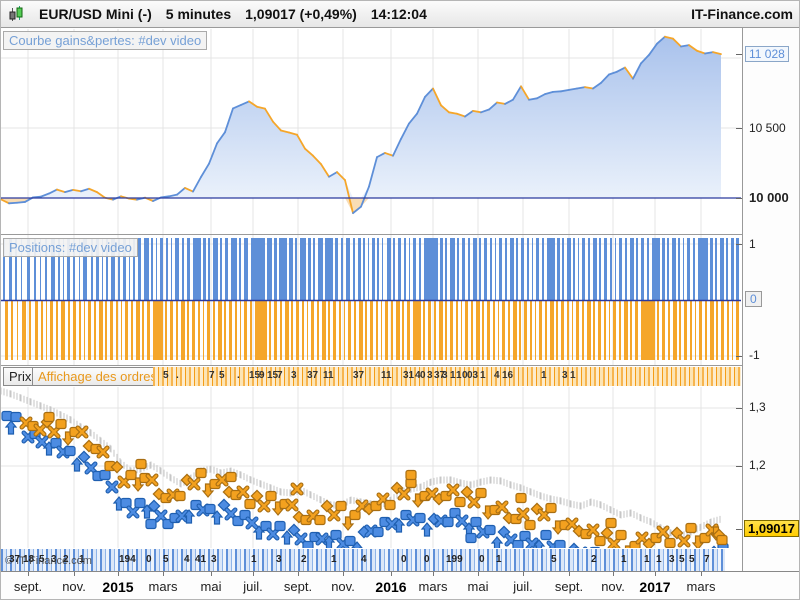 The width and height of the screenshot is (800, 600). I want to click on price-current-value-label: 1,09017, so click(771, 528).